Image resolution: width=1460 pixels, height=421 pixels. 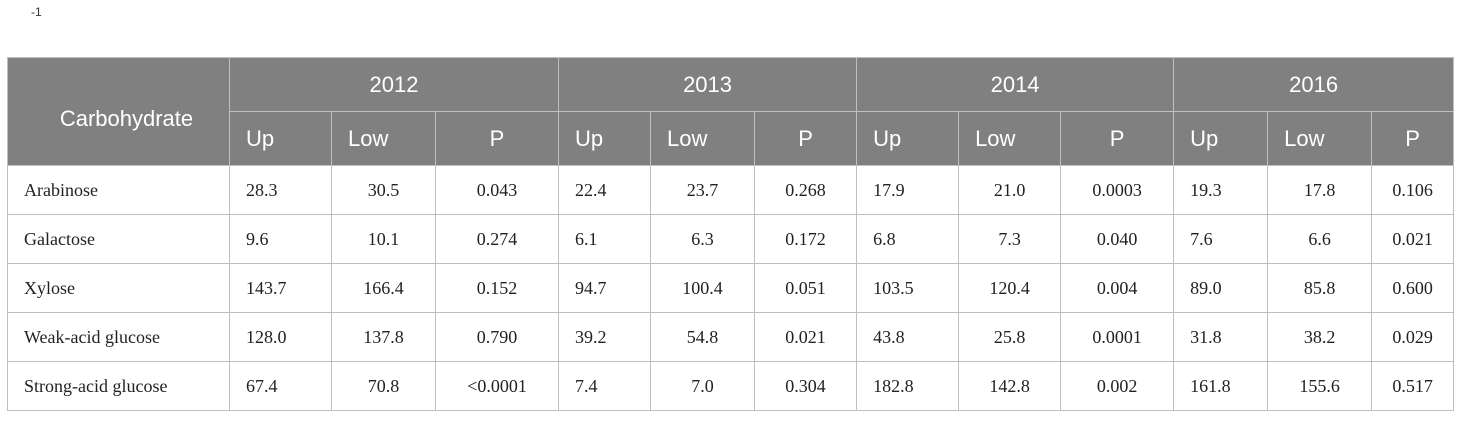 What do you see at coordinates (280, 239) in the screenshot?
I see `cell-up: 9.6` at bounding box center [280, 239].